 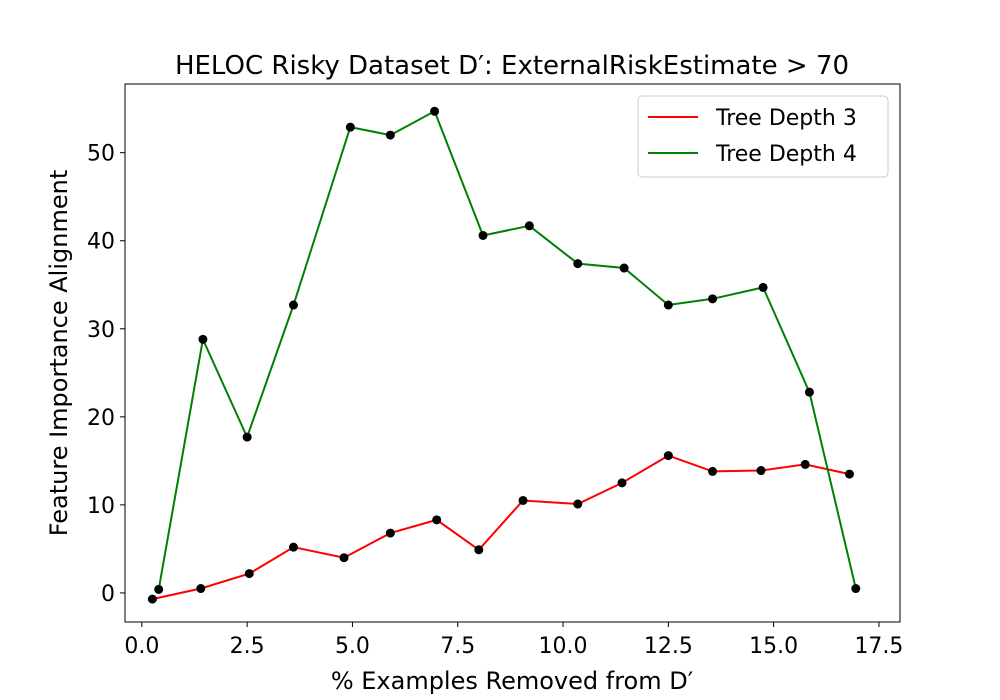 I want to click on legend-box, so click(x=763, y=136).